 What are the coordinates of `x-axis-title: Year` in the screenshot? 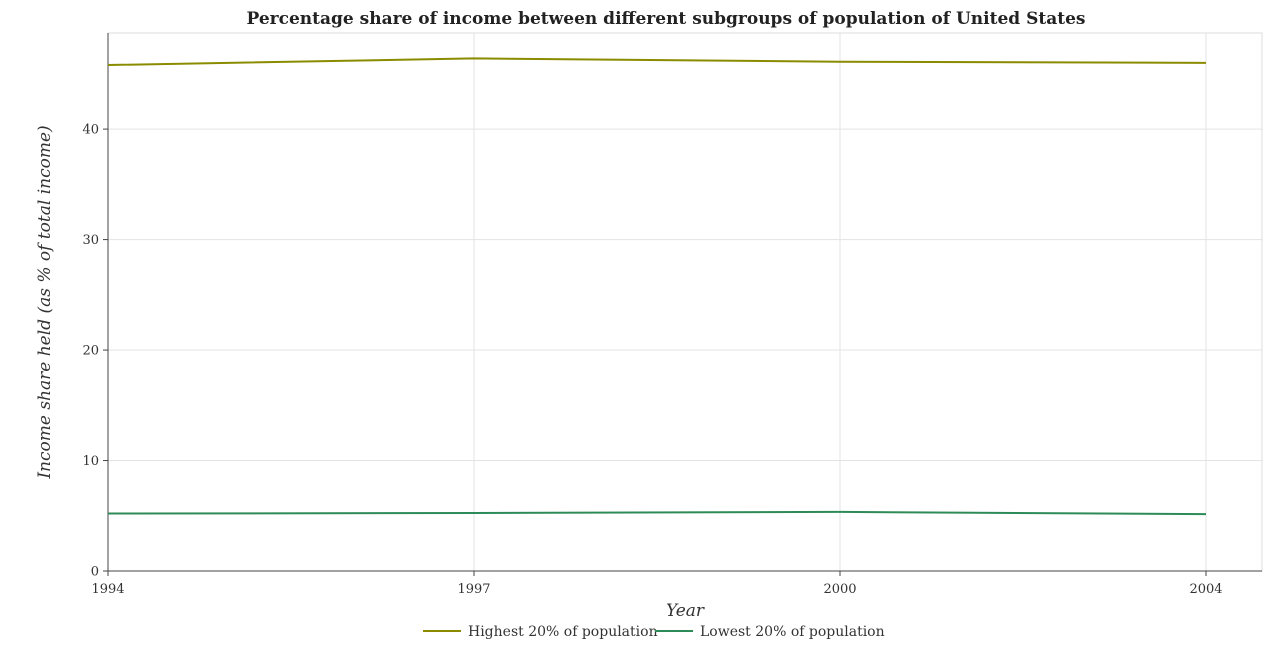 It's located at (685, 611).